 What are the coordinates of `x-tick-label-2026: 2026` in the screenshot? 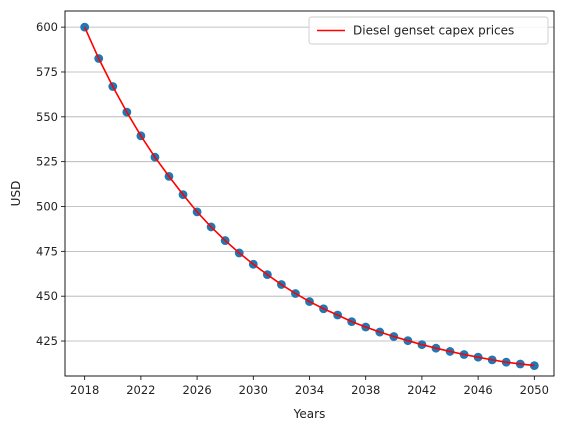 It's located at (196, 390).